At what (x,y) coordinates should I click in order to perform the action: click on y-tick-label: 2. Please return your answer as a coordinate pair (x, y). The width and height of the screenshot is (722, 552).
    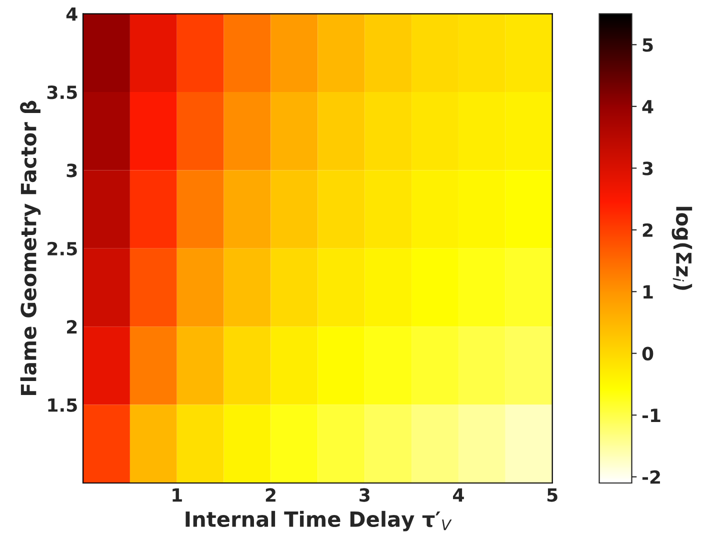
    Looking at the image, I should click on (72, 327).